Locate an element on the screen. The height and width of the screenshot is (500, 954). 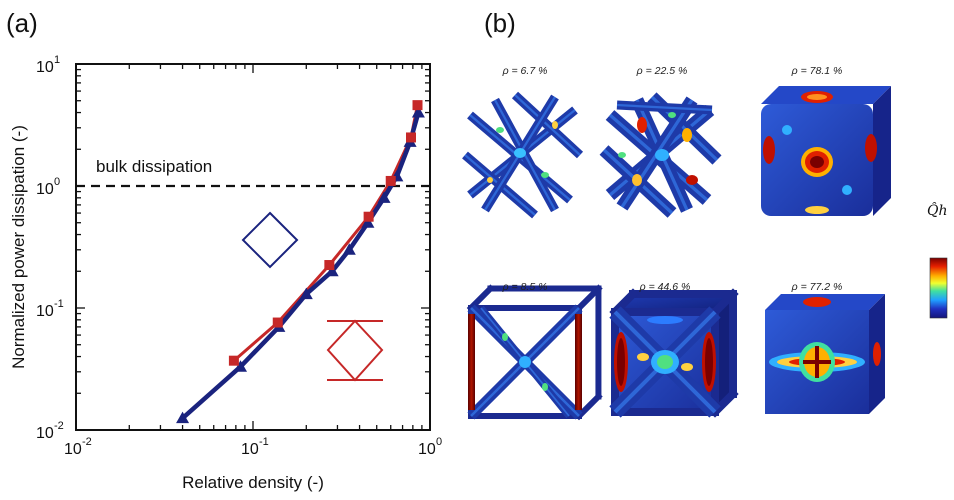
density-label: ρ = 44.6 % is located at coordinates (665, 287).